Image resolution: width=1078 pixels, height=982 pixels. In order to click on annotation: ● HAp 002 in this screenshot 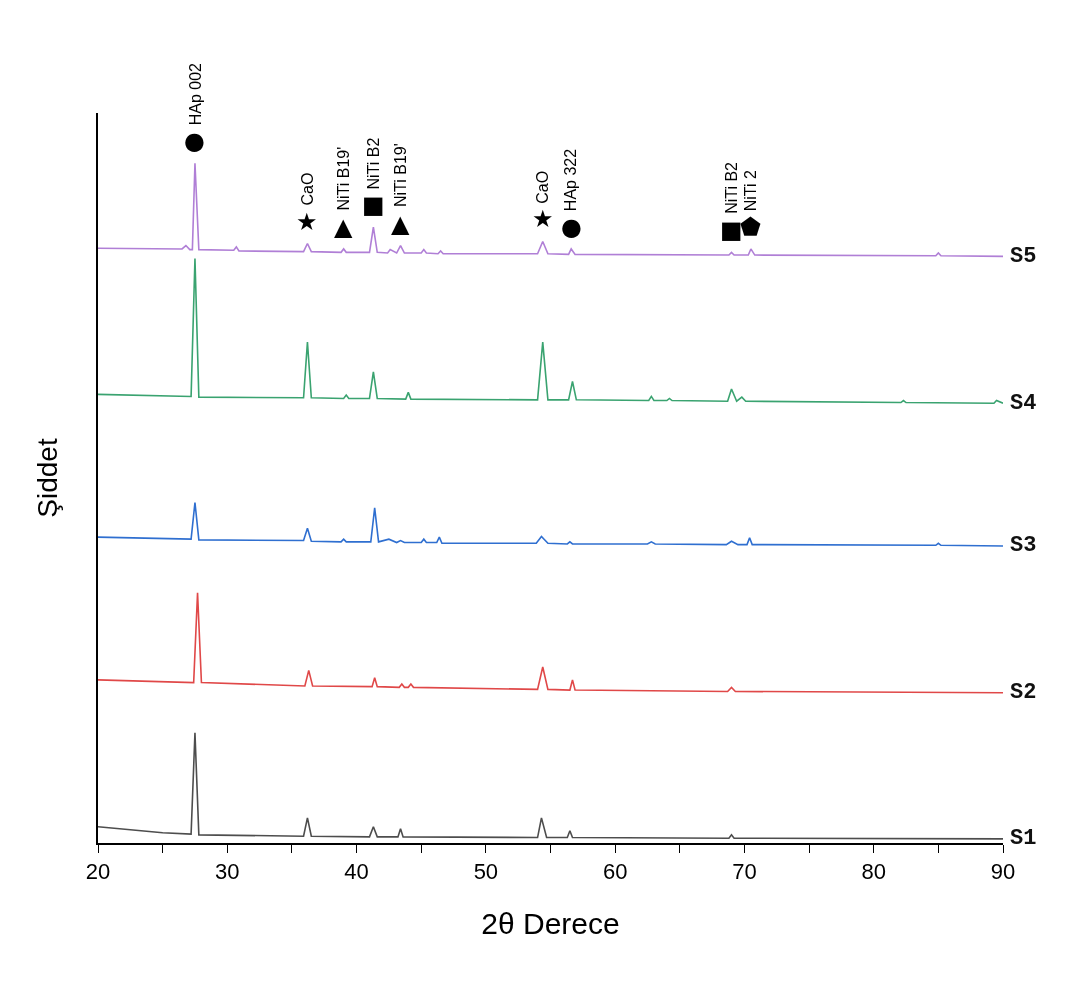, I will do `click(194, 108)`.